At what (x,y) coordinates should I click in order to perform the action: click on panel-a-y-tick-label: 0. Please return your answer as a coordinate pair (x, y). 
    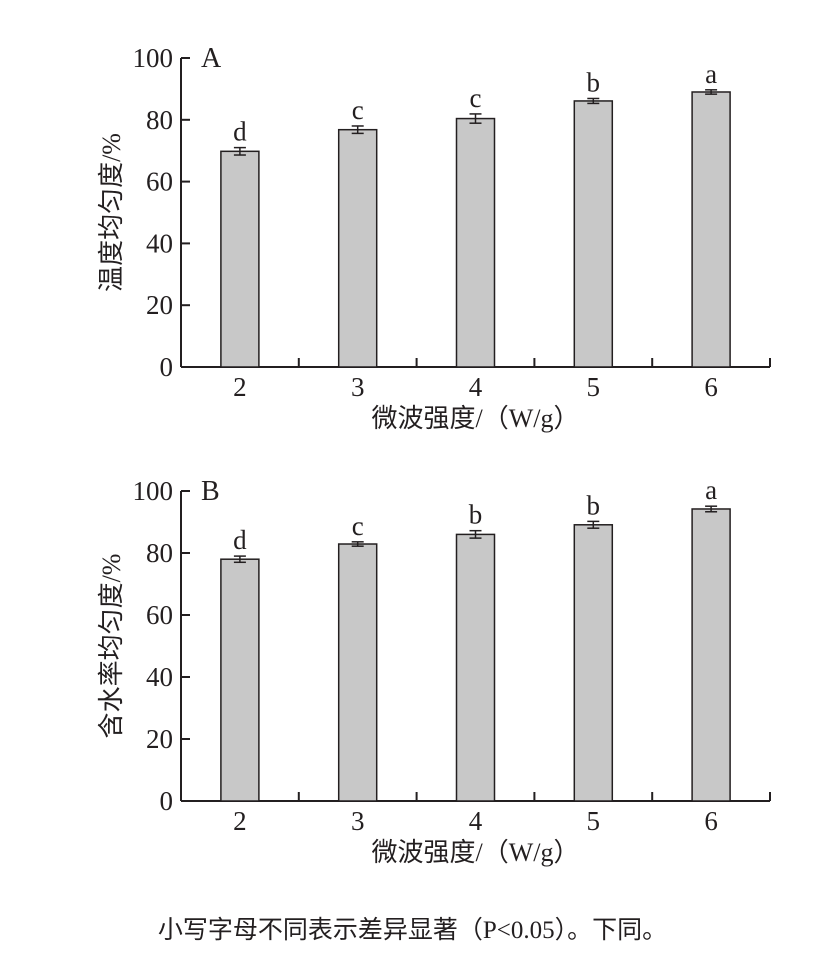
    Looking at the image, I should click on (167, 367).